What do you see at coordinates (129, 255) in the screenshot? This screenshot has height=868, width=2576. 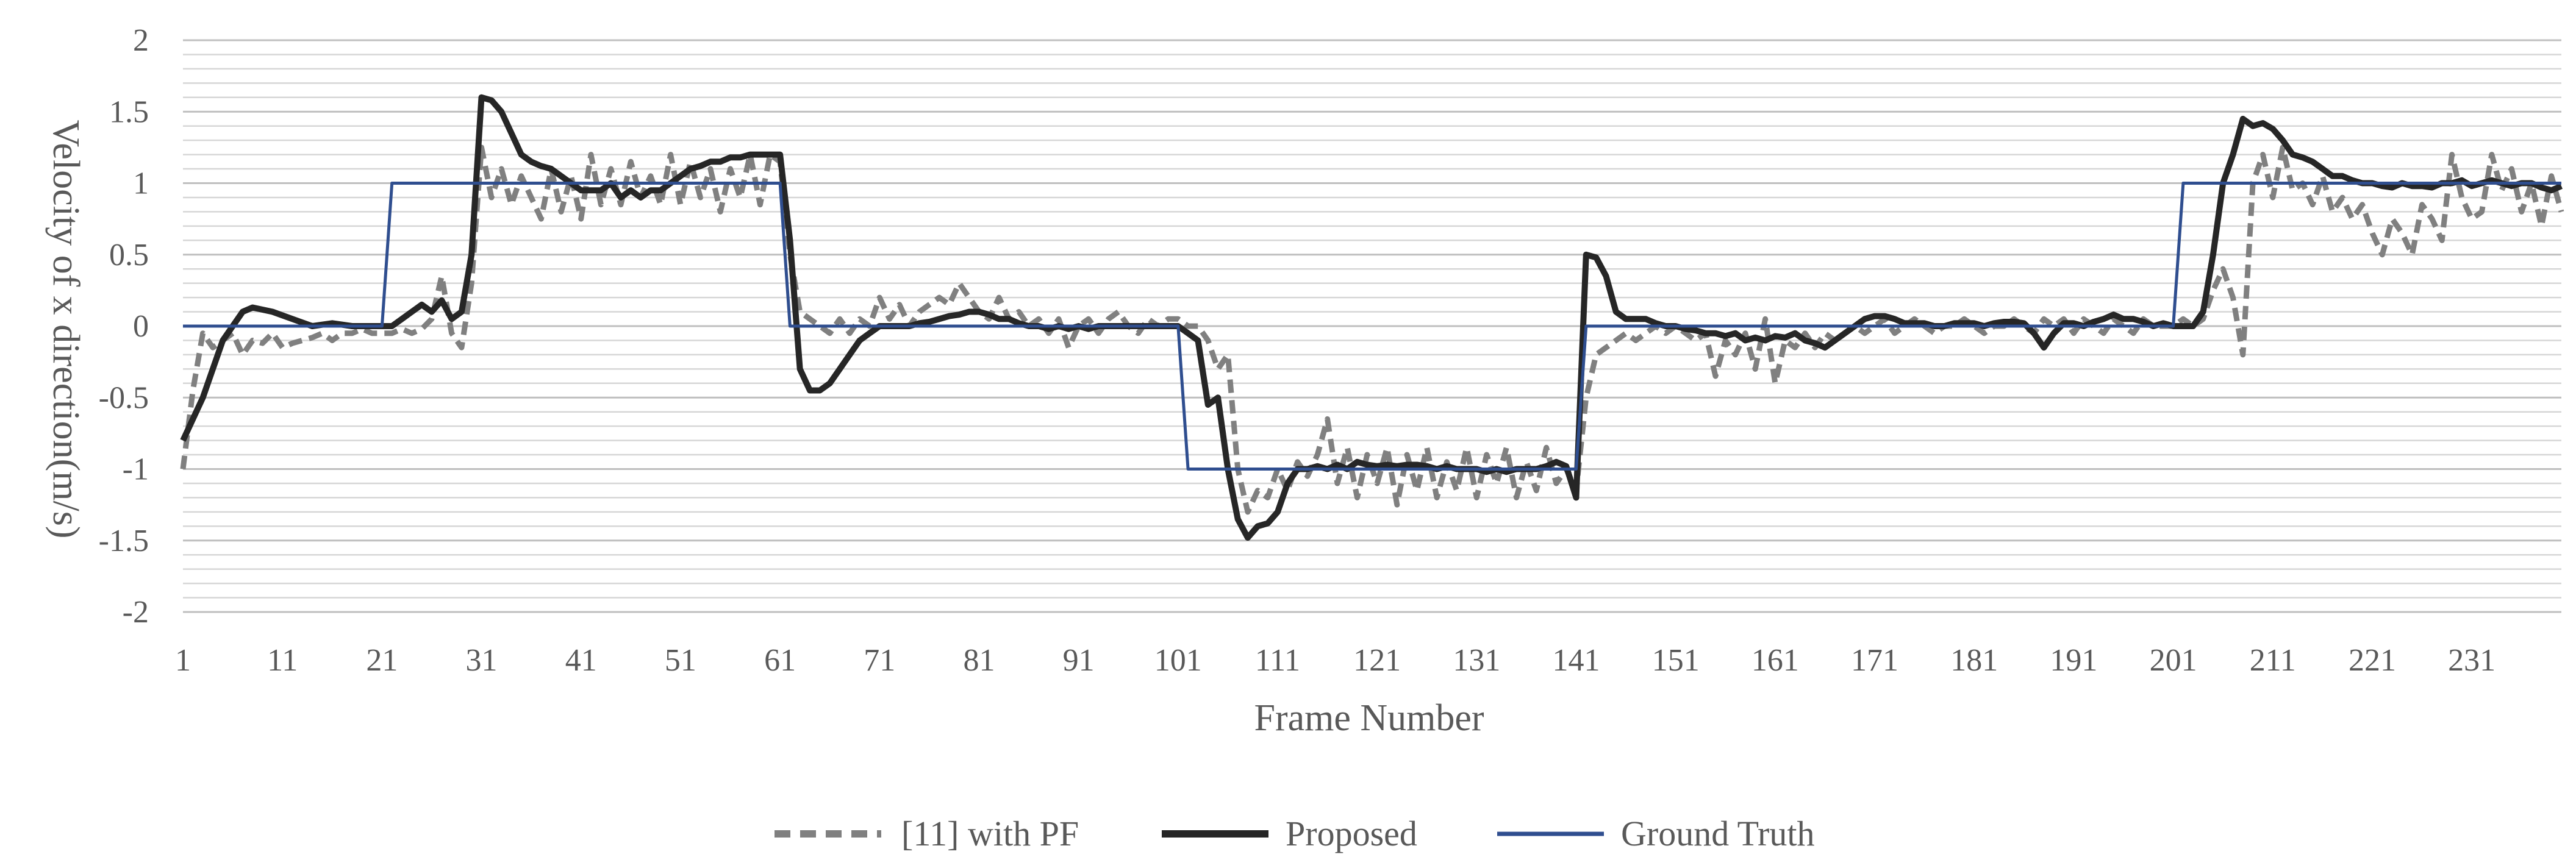 I see `y-tick-label: 0.5` at bounding box center [129, 255].